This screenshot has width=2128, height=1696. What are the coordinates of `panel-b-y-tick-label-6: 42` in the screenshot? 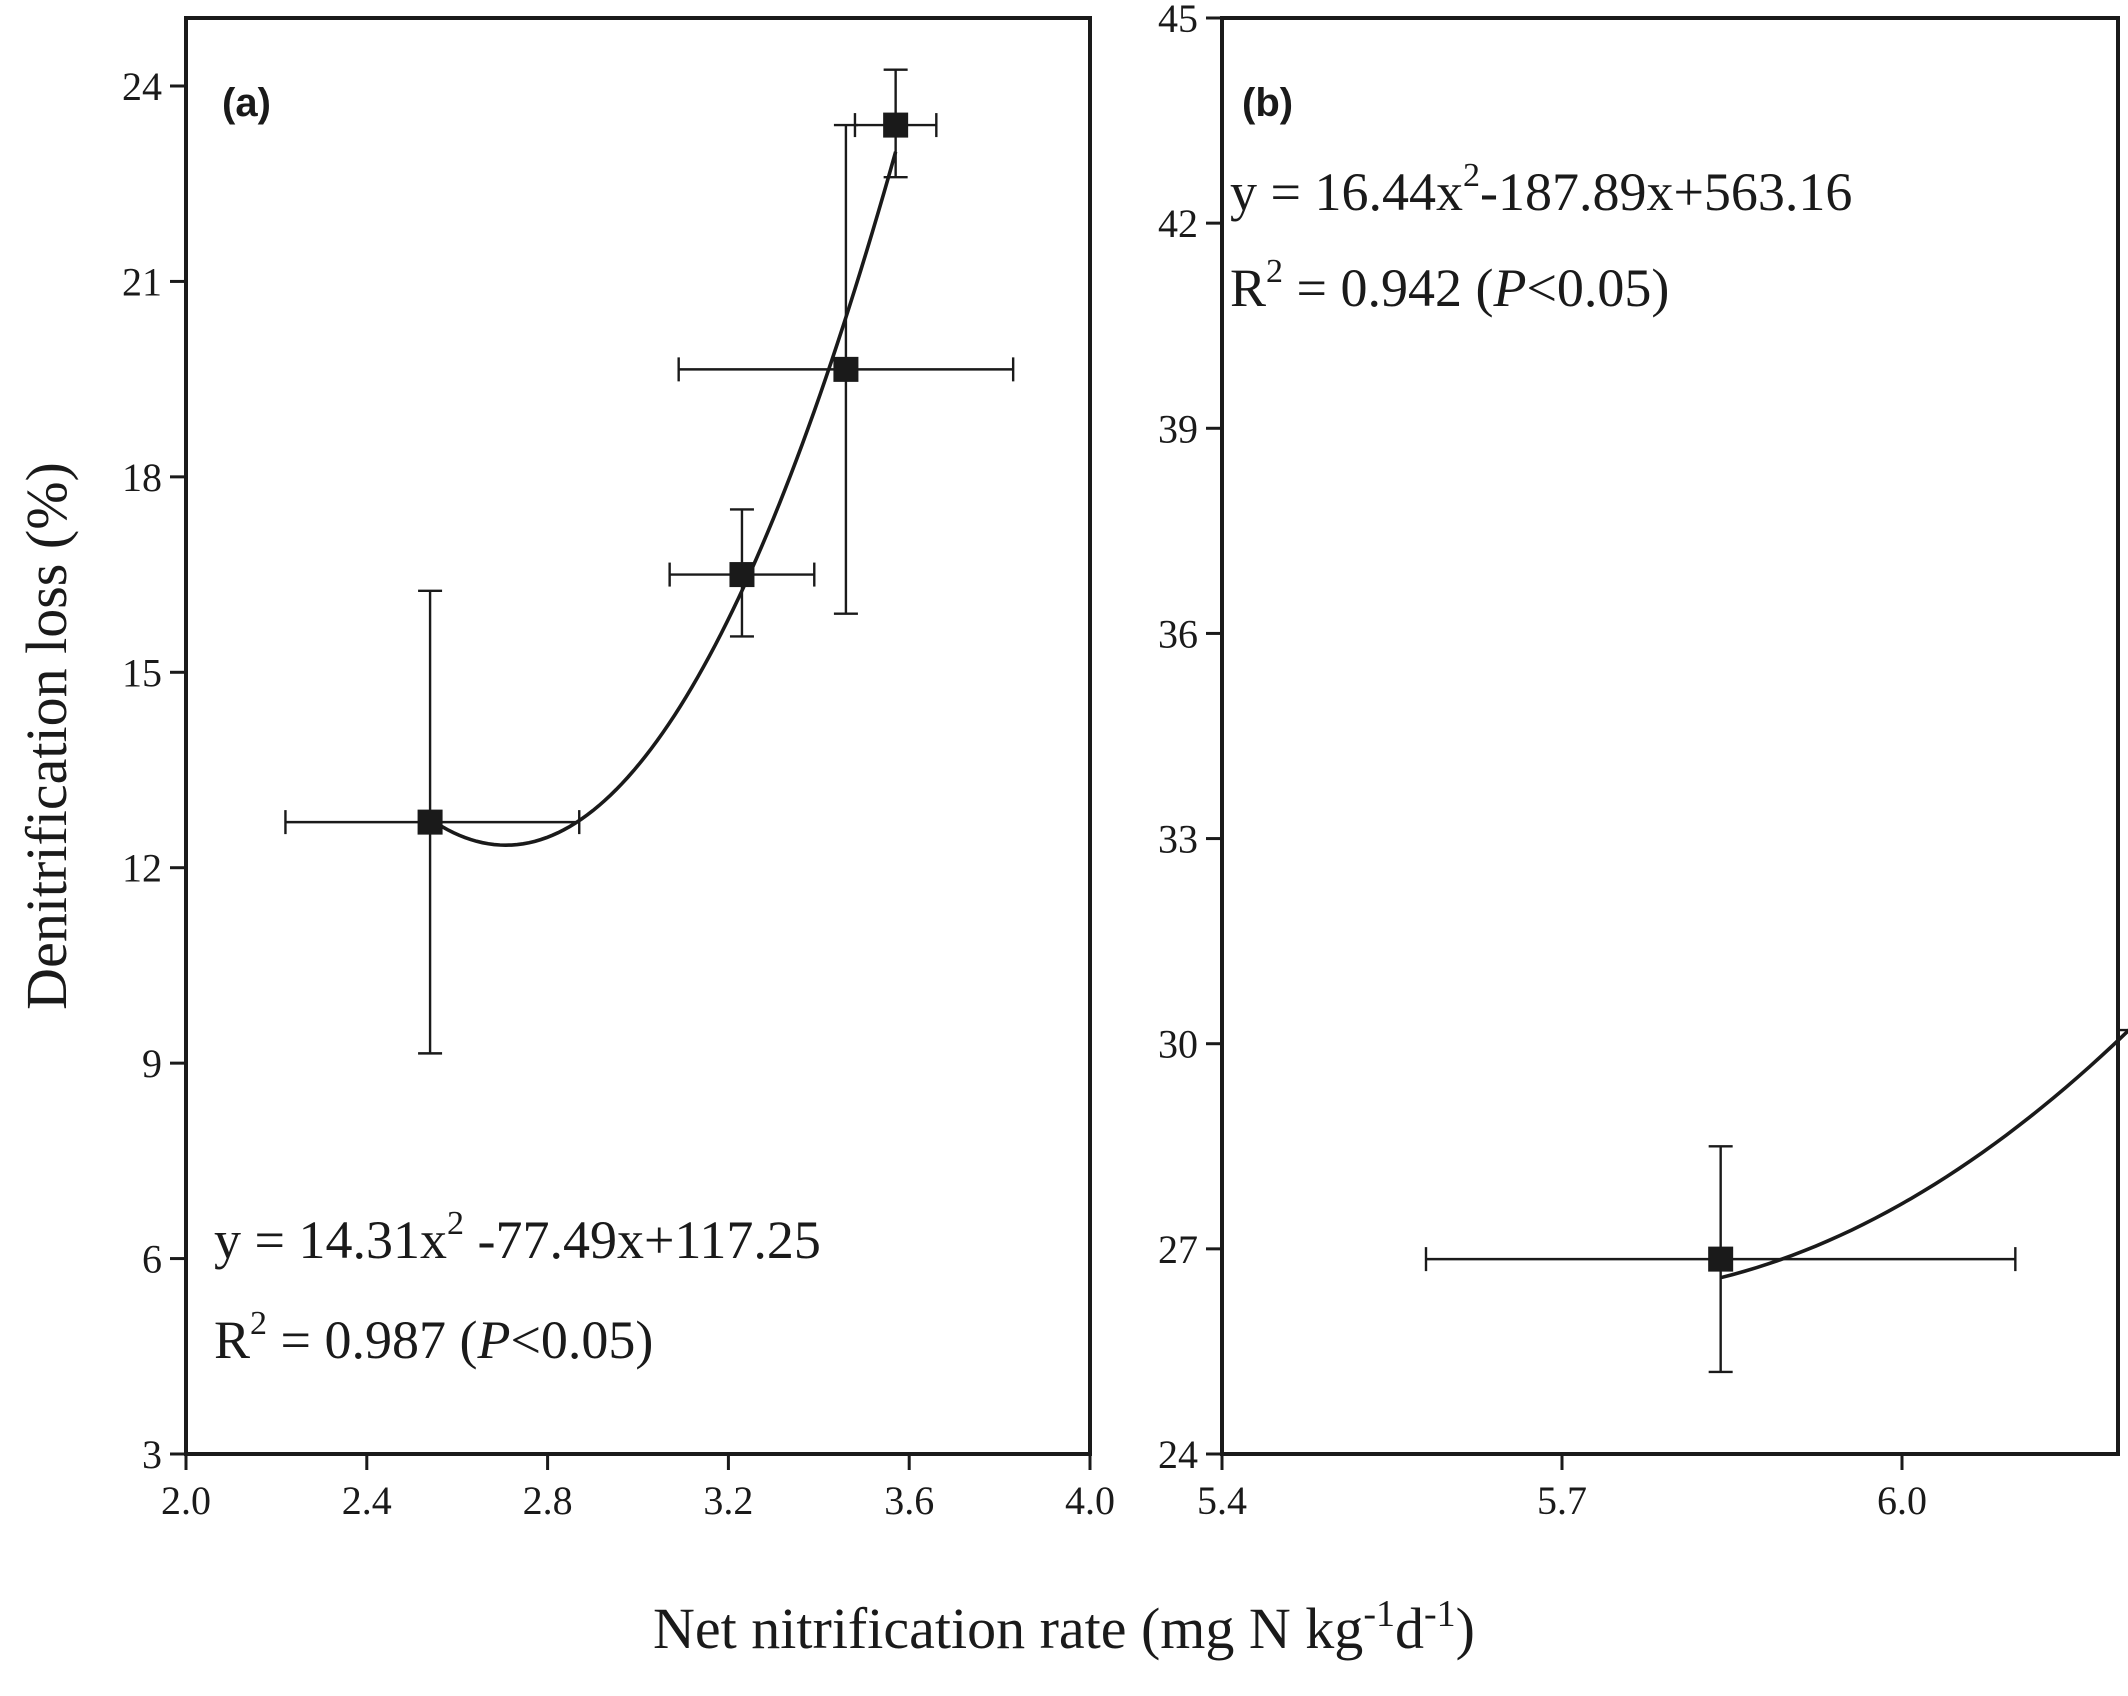 It's located at (1178, 223).